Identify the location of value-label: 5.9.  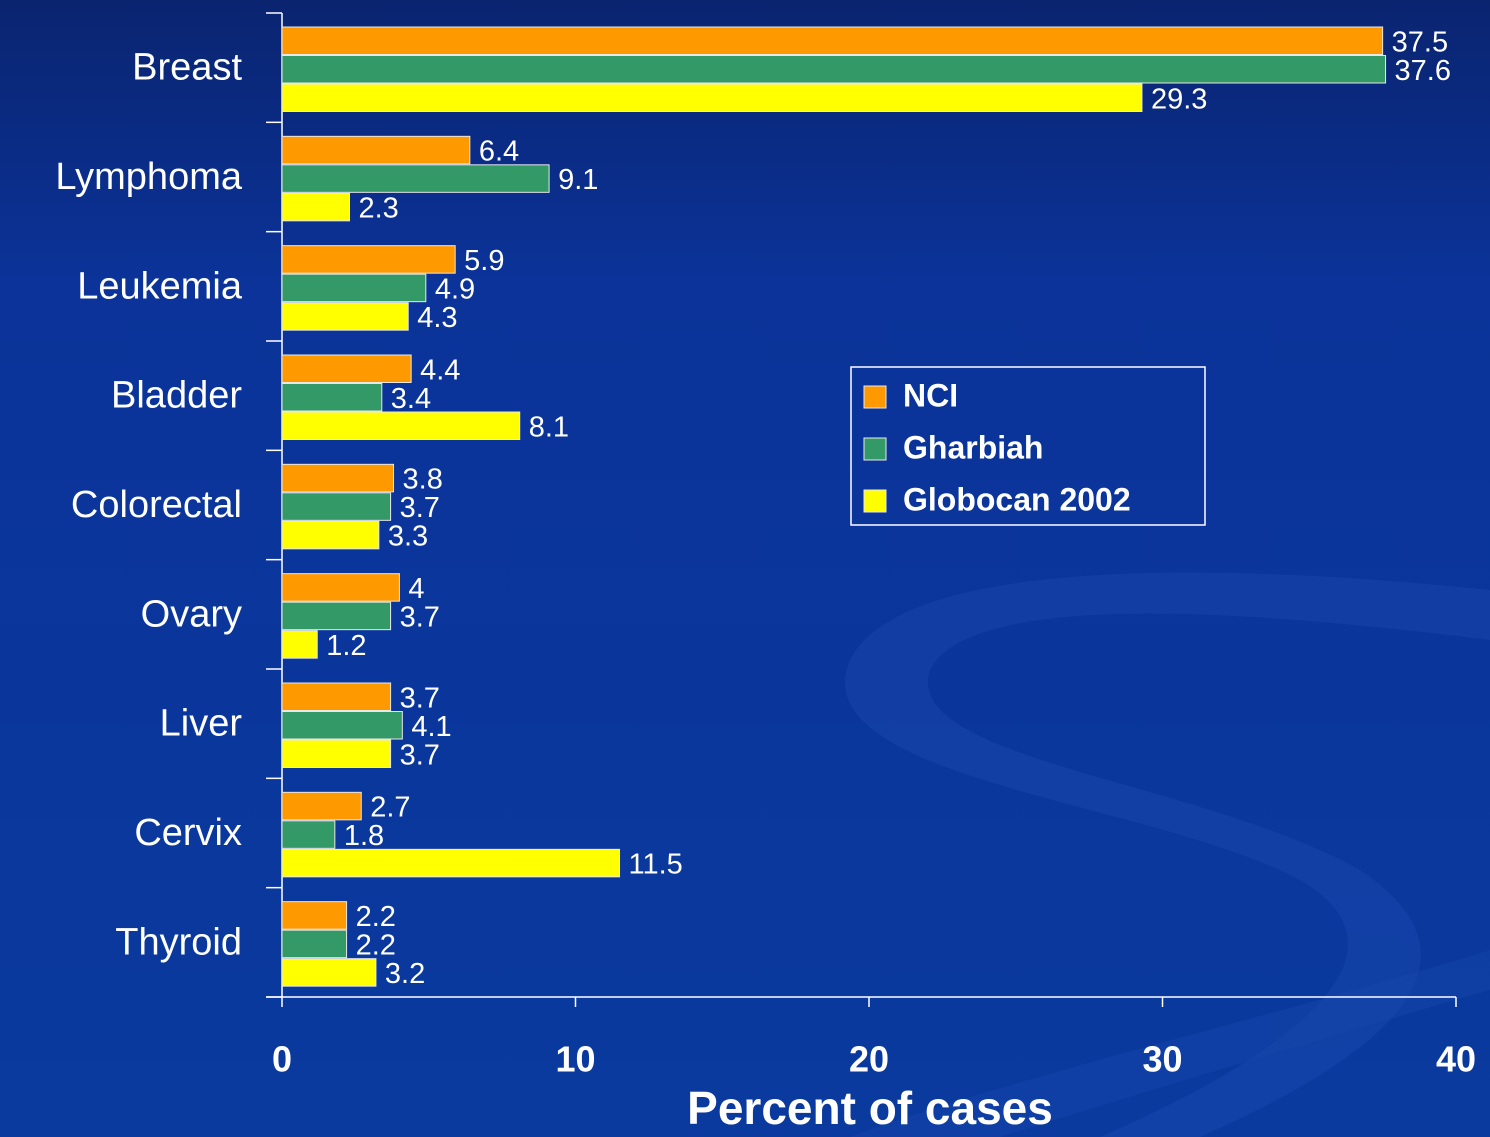
(484, 261).